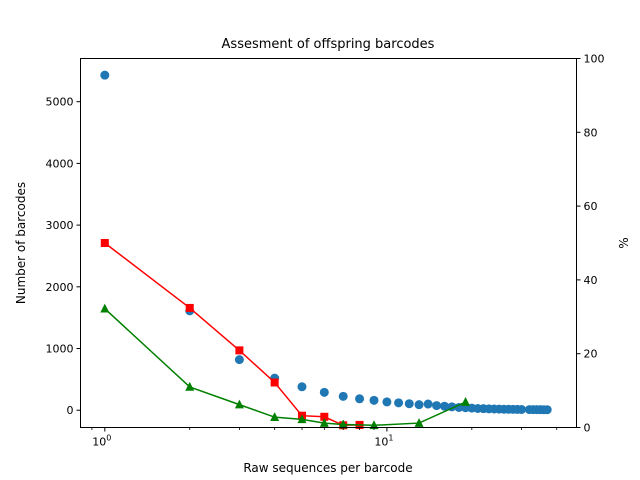 The image size is (640, 480). I want to click on y-tick-label: 3000, so click(60, 225).